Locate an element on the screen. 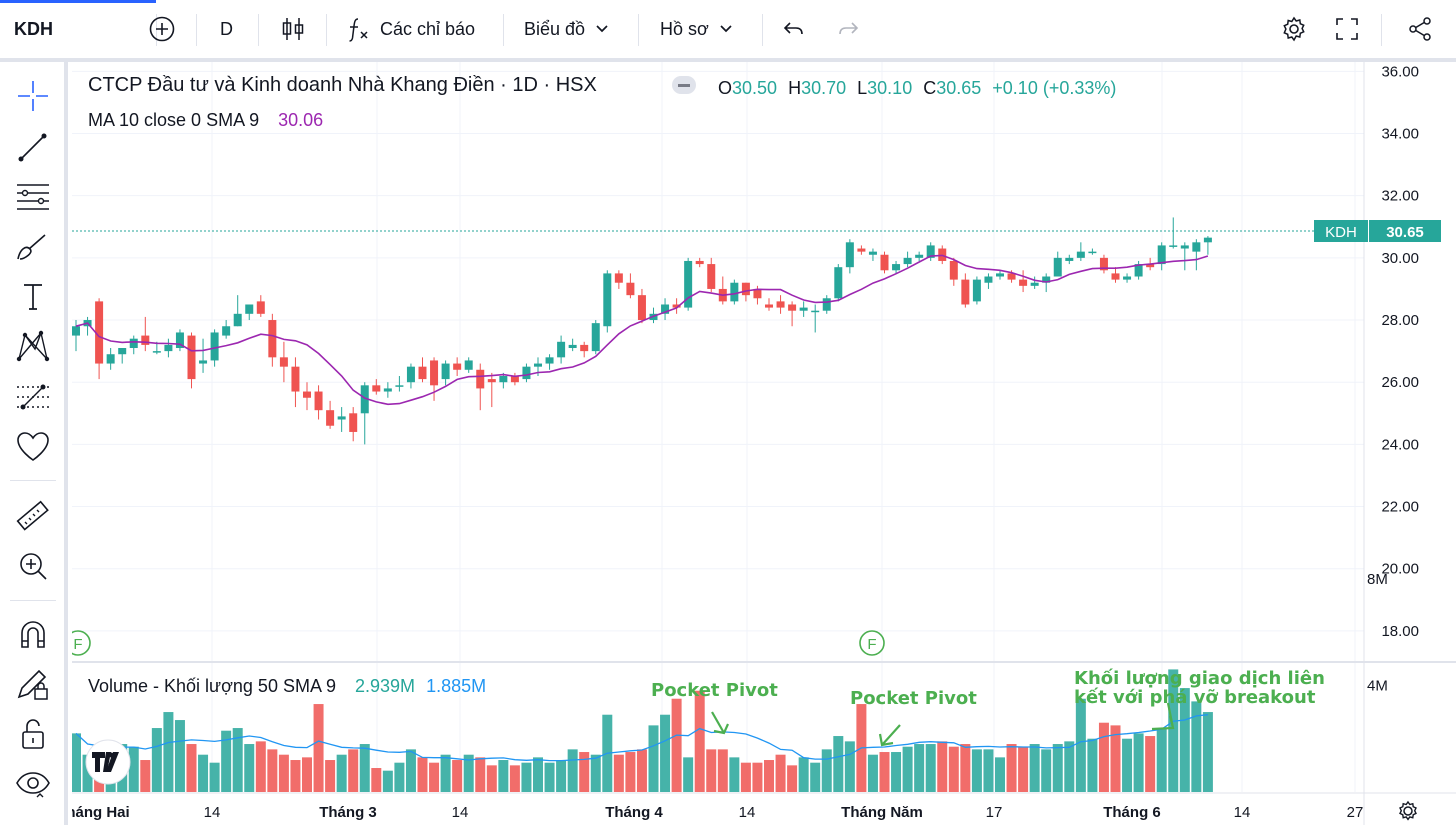  tradingview-logo is located at coordinates (108, 762).